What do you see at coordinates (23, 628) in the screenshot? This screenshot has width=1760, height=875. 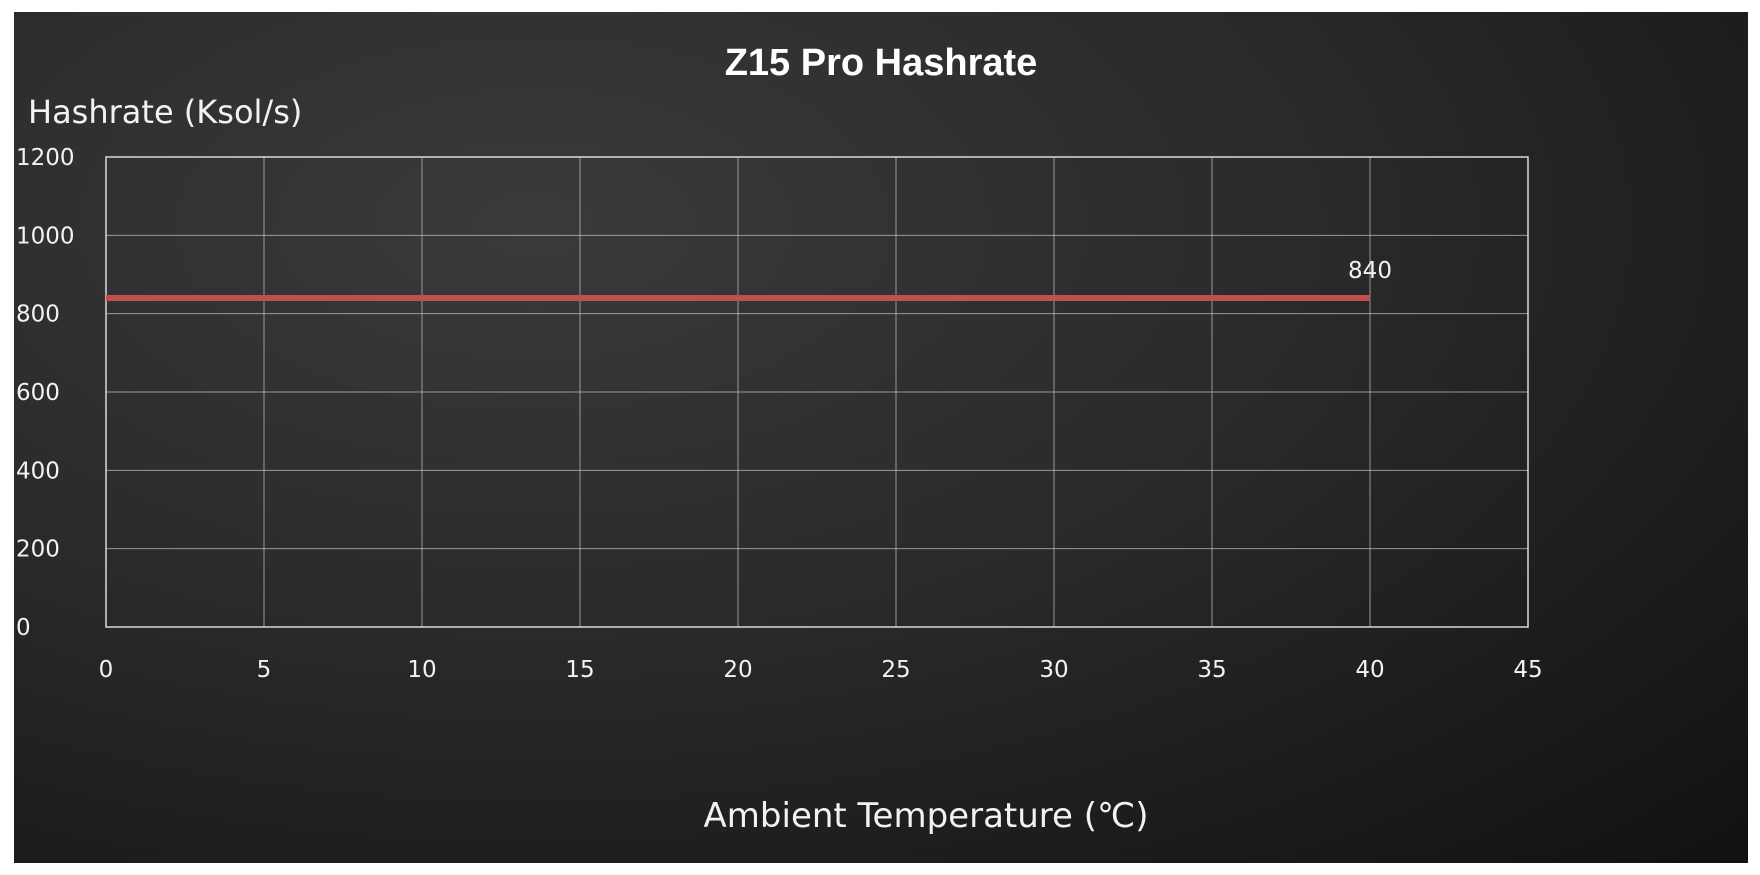 I see `y-tick-label-0: 0` at bounding box center [23, 628].